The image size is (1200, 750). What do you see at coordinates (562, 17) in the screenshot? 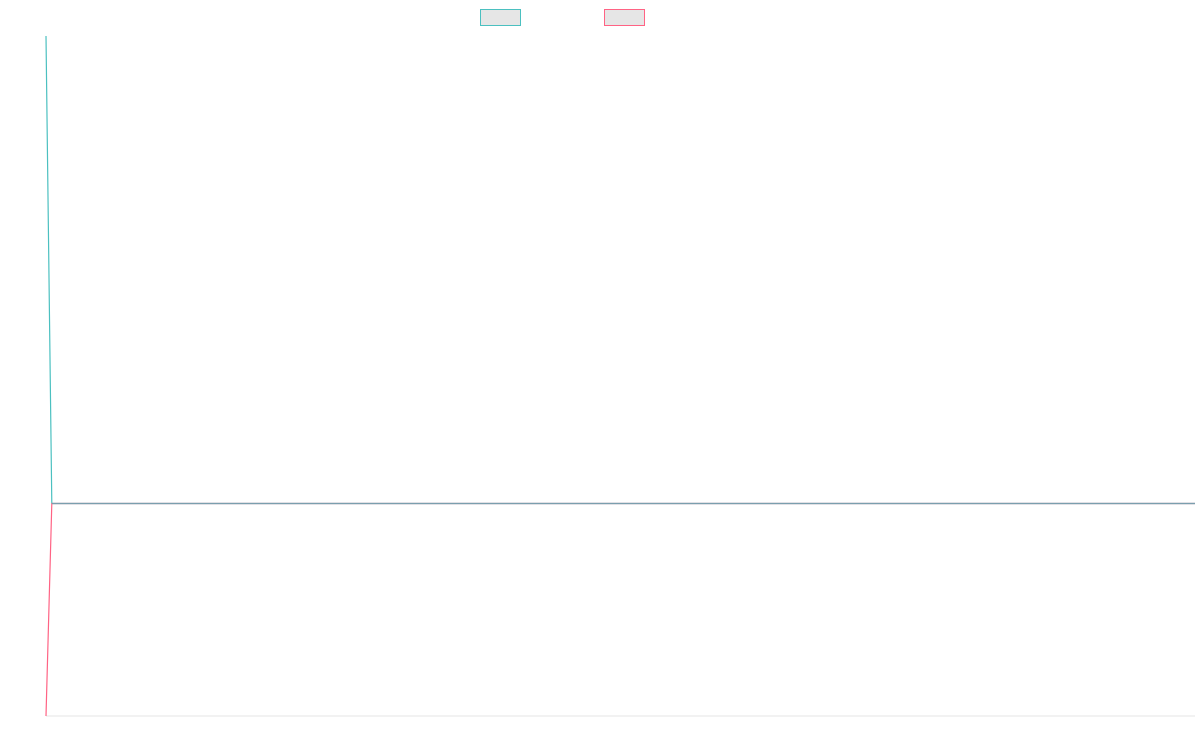
I see `legend` at bounding box center [562, 17].